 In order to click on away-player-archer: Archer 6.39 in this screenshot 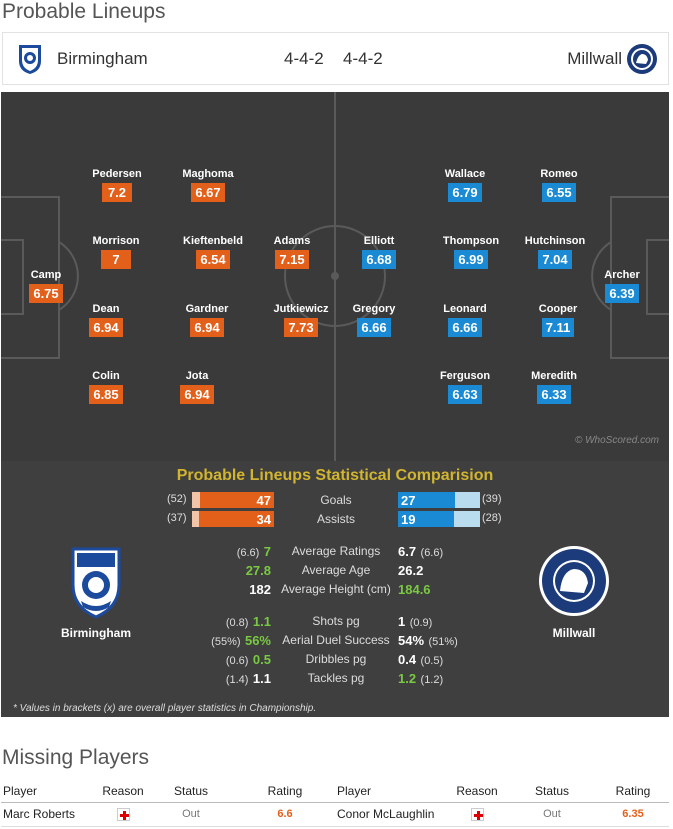, I will do `click(622, 286)`.